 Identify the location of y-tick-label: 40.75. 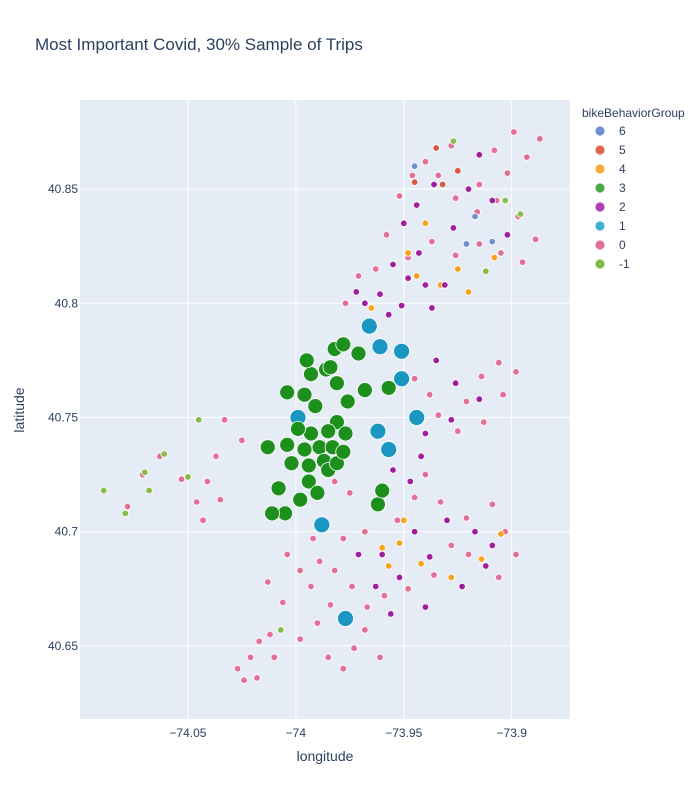
(63, 417).